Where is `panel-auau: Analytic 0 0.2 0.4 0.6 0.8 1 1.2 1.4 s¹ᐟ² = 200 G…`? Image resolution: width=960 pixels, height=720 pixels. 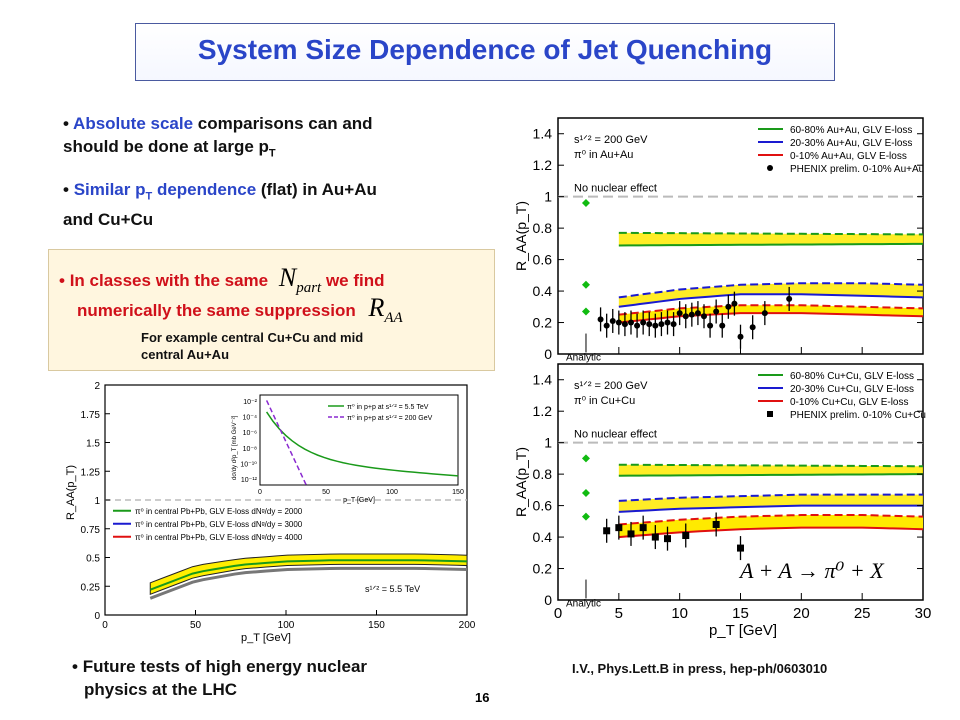 panel-auau: Analytic 0 0.2 0.4 0.6 0.8 1 1.2 1.4 s¹ᐟ² = 200 G… is located at coordinates (718, 240).